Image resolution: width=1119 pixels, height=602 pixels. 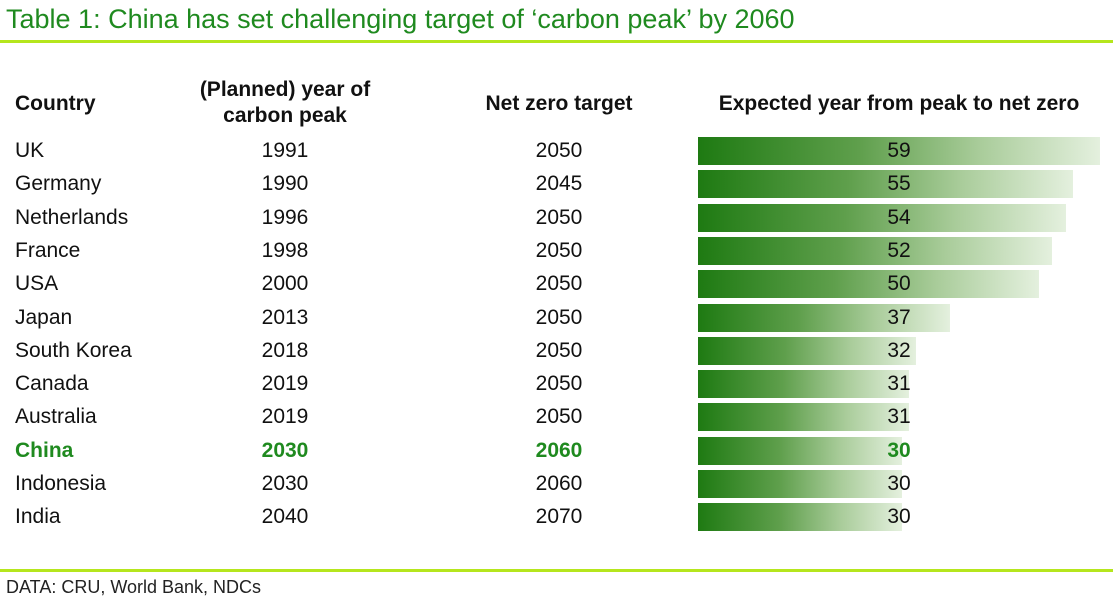 I want to click on top-rule, so click(x=556, y=41).